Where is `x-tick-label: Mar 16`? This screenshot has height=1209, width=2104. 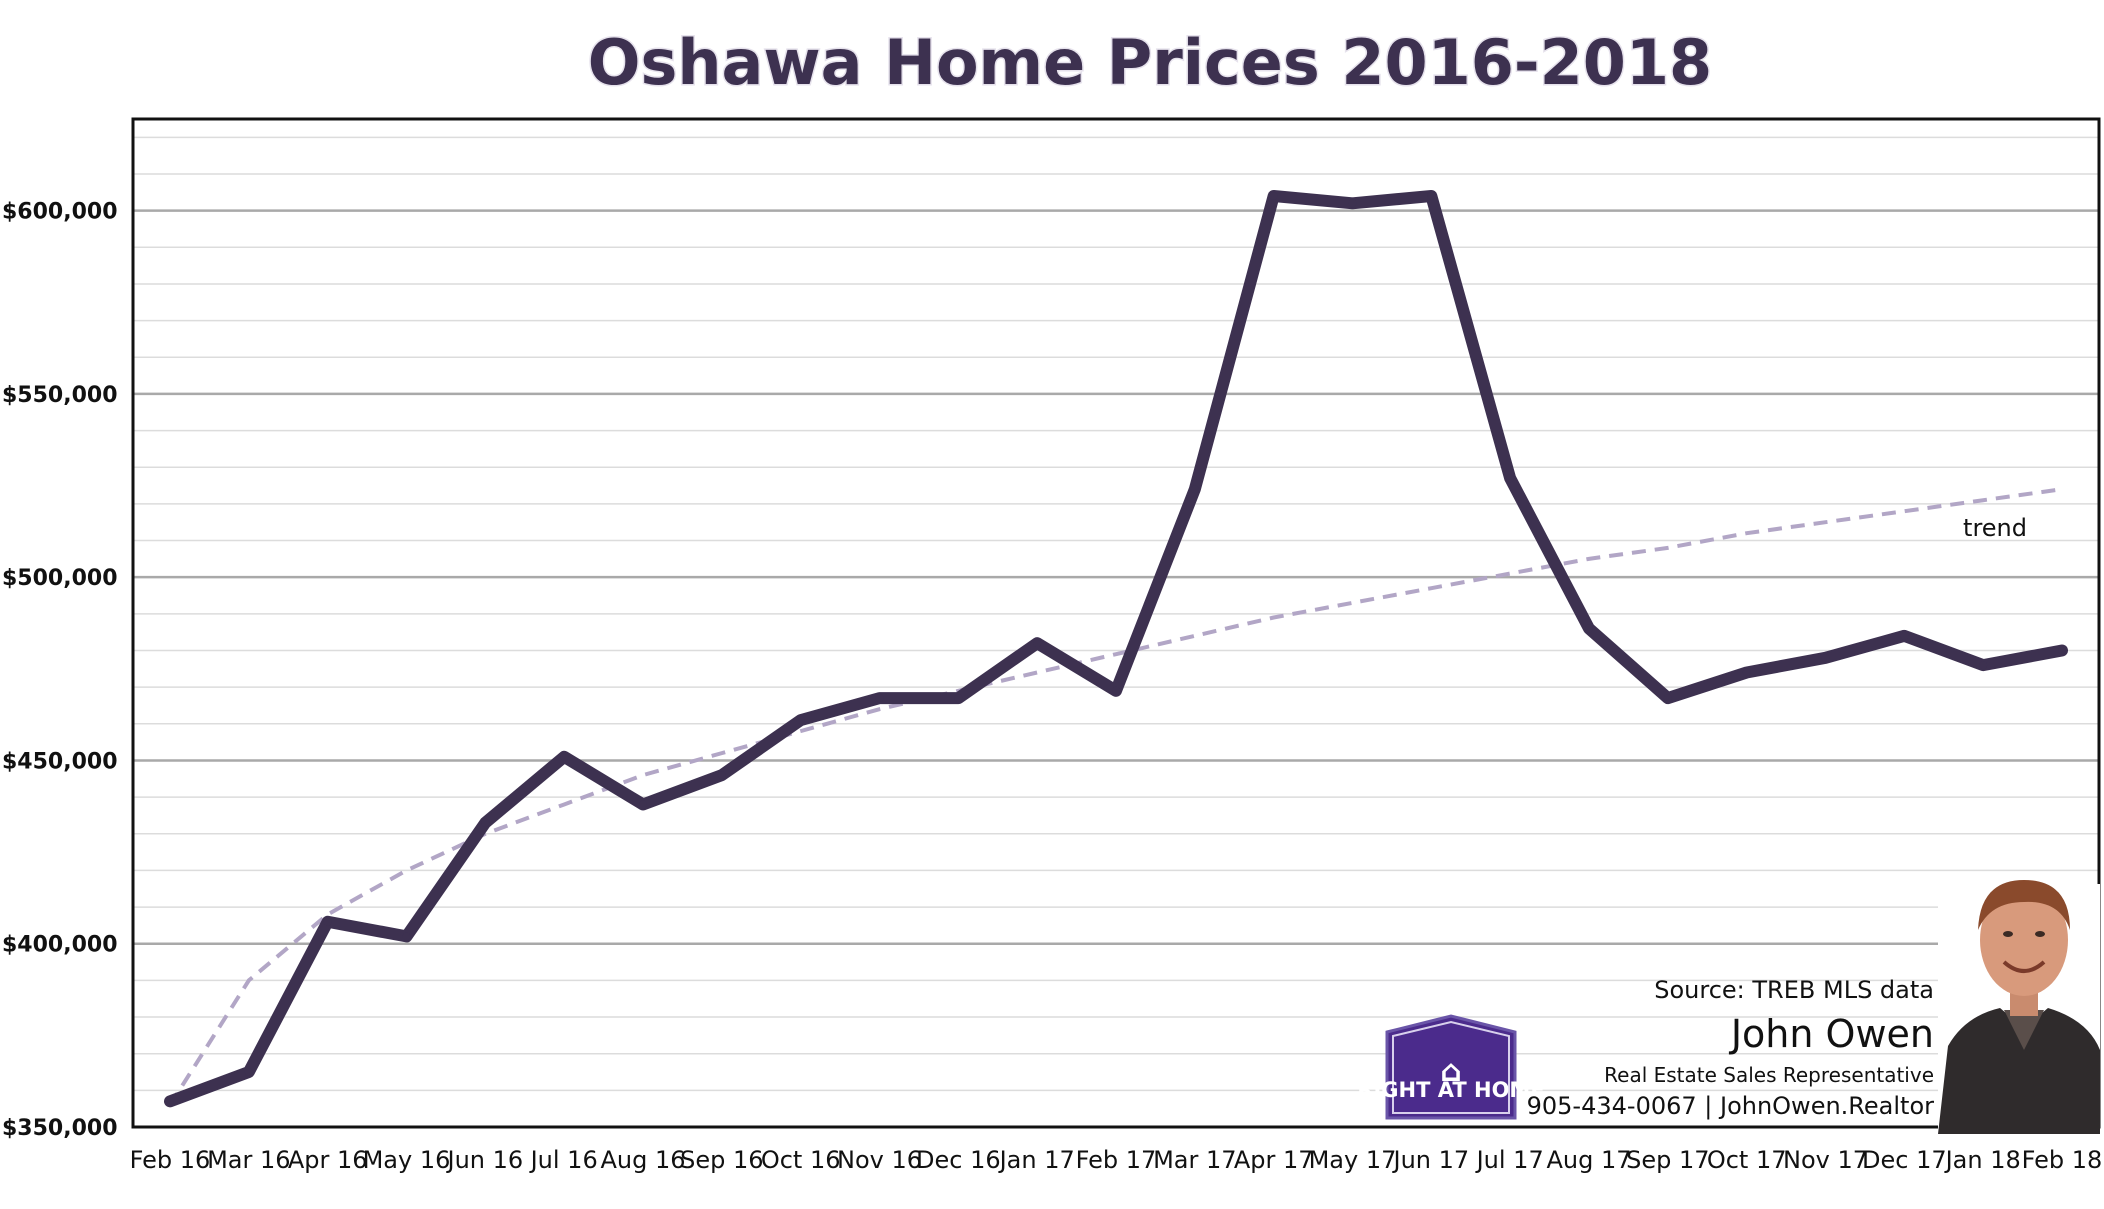 x-tick-label: Mar 16 is located at coordinates (248, 1160).